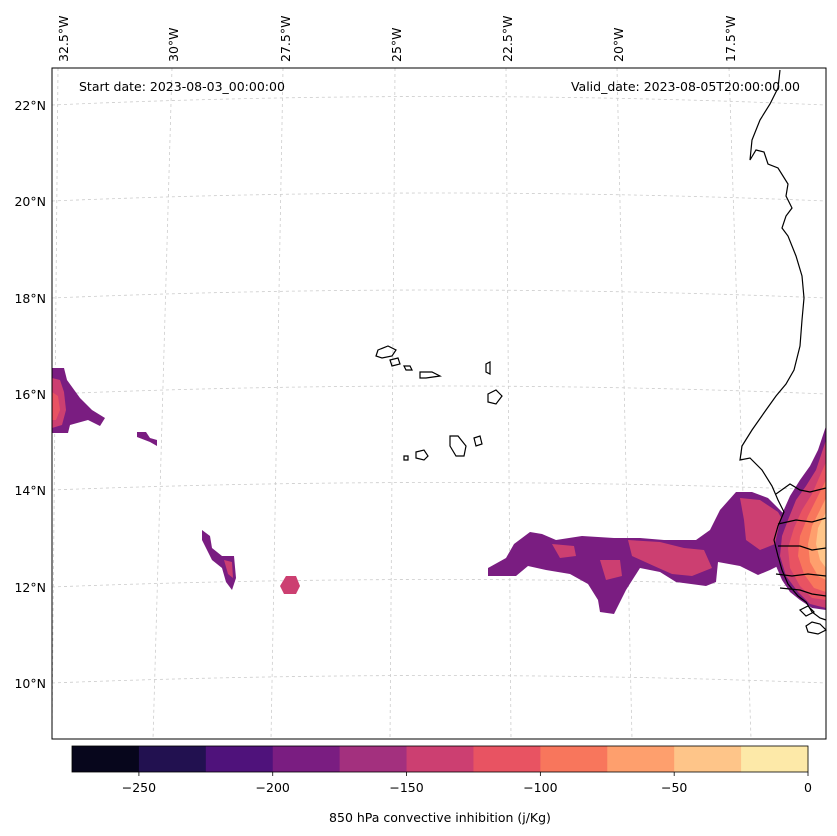 This screenshot has width=837, height=836. What do you see at coordinates (139, 787) in the screenshot?
I see `colorbar-tick-label: −250` at bounding box center [139, 787].